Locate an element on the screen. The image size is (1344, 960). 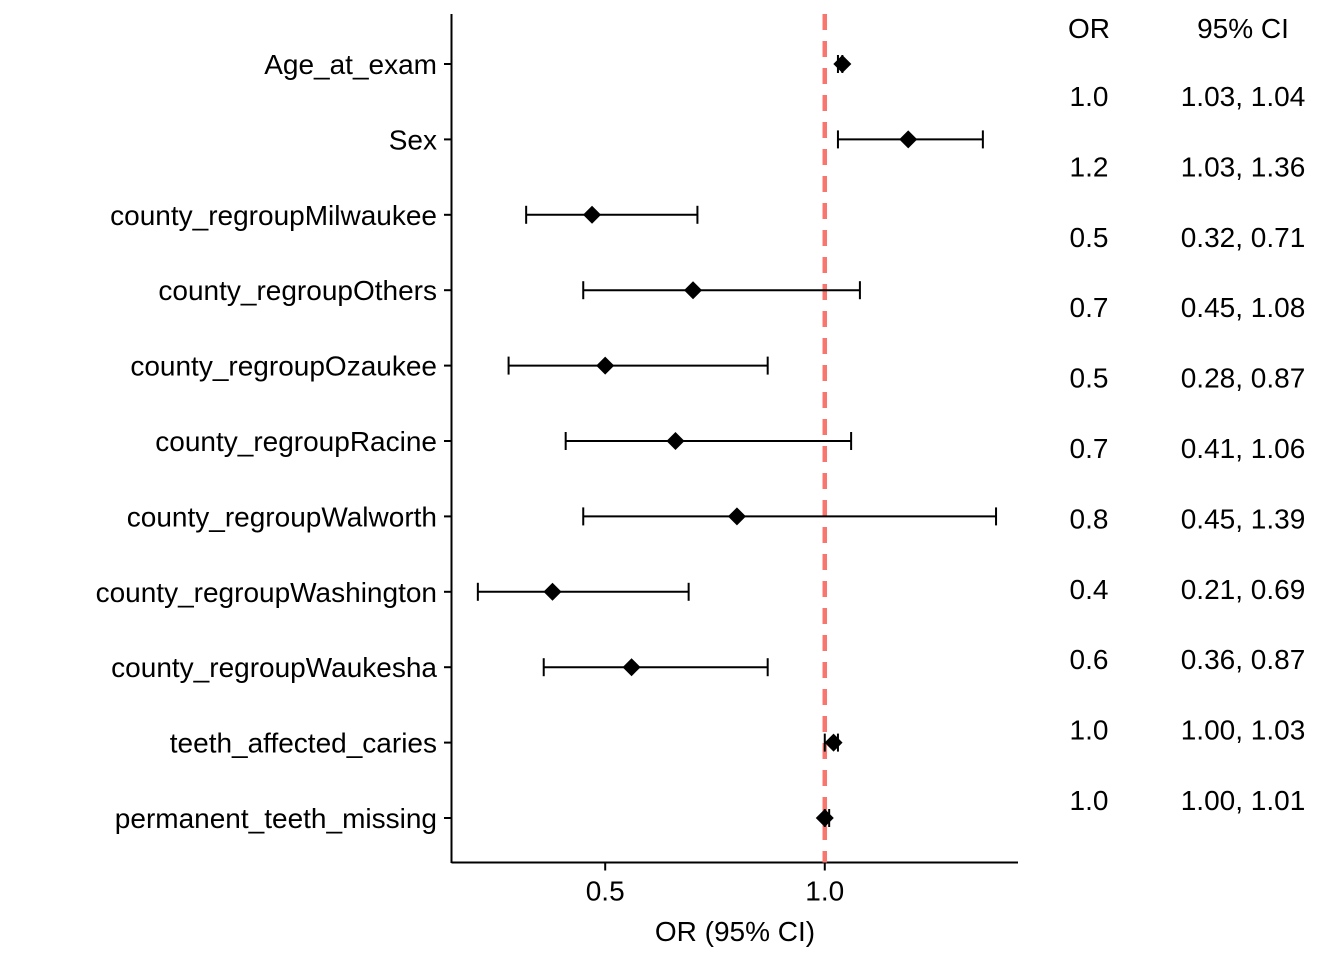
ci-value: 0.32, 0.71 is located at coordinates (1243, 237).